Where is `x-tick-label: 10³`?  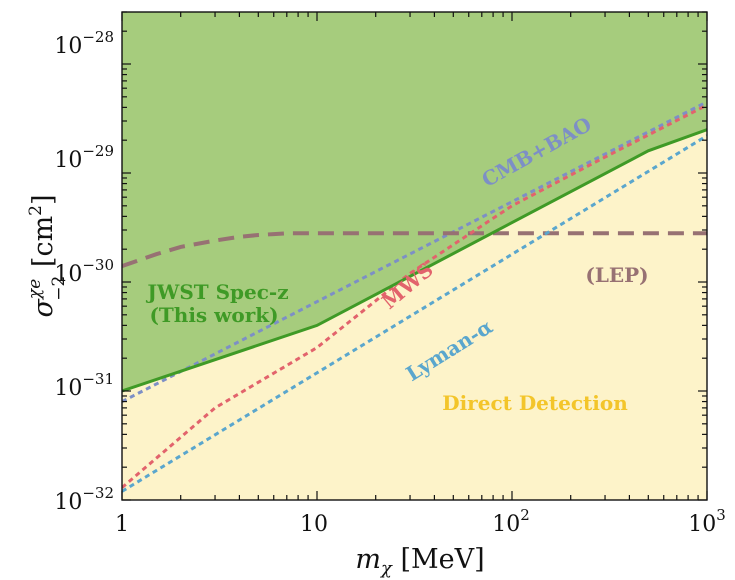
x-tick-label: 10³ is located at coordinates (707, 521).